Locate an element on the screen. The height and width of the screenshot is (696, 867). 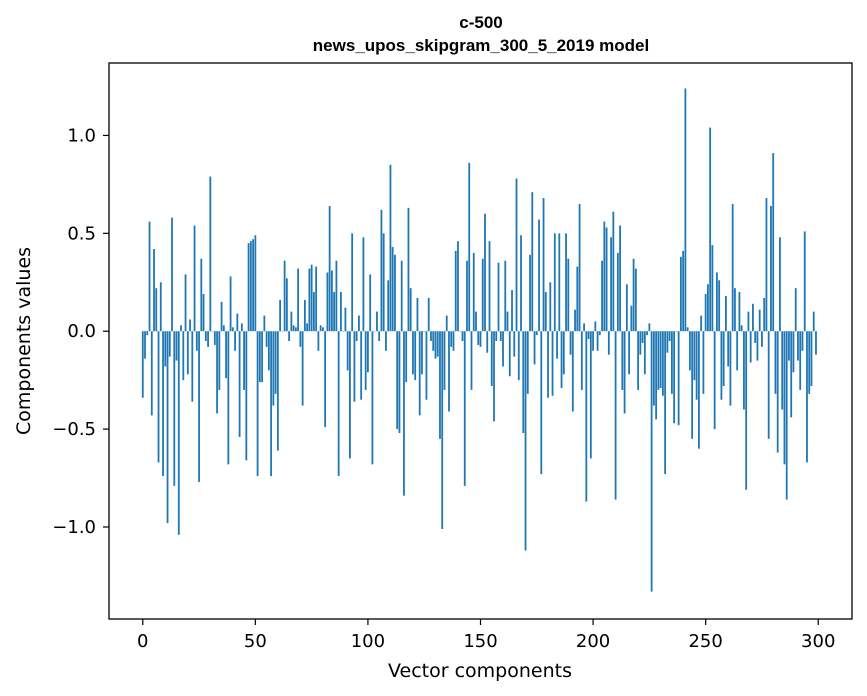
y-tick-label: −0.5 is located at coordinates (74, 429).